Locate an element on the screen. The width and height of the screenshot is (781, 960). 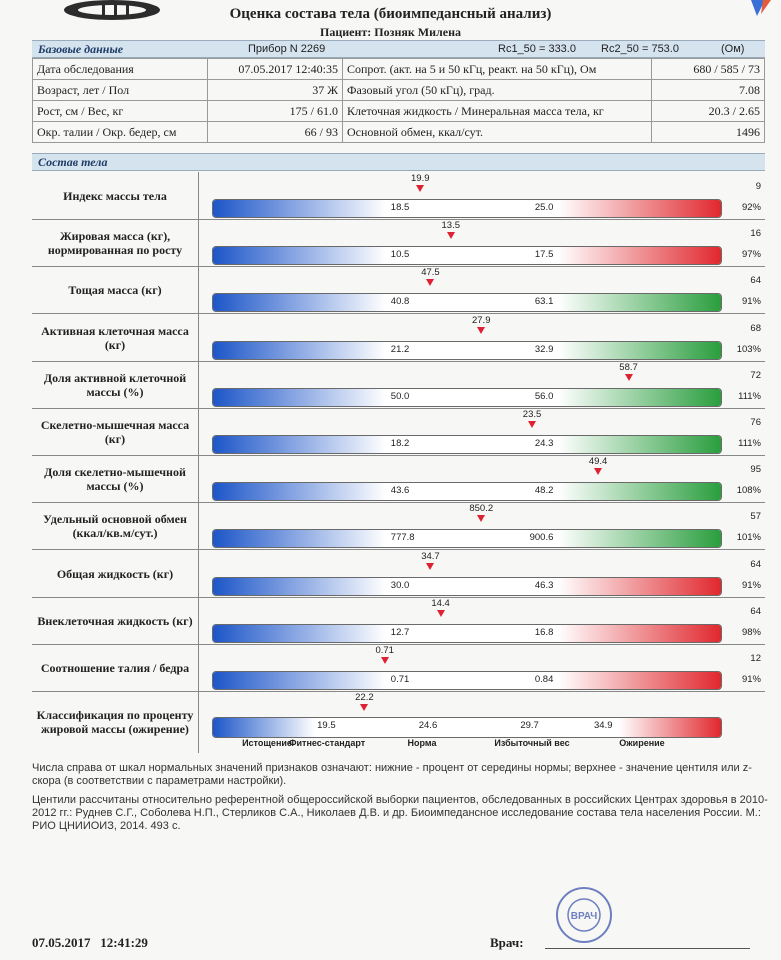
base-value: 37 Ж is located at coordinates (275, 90).